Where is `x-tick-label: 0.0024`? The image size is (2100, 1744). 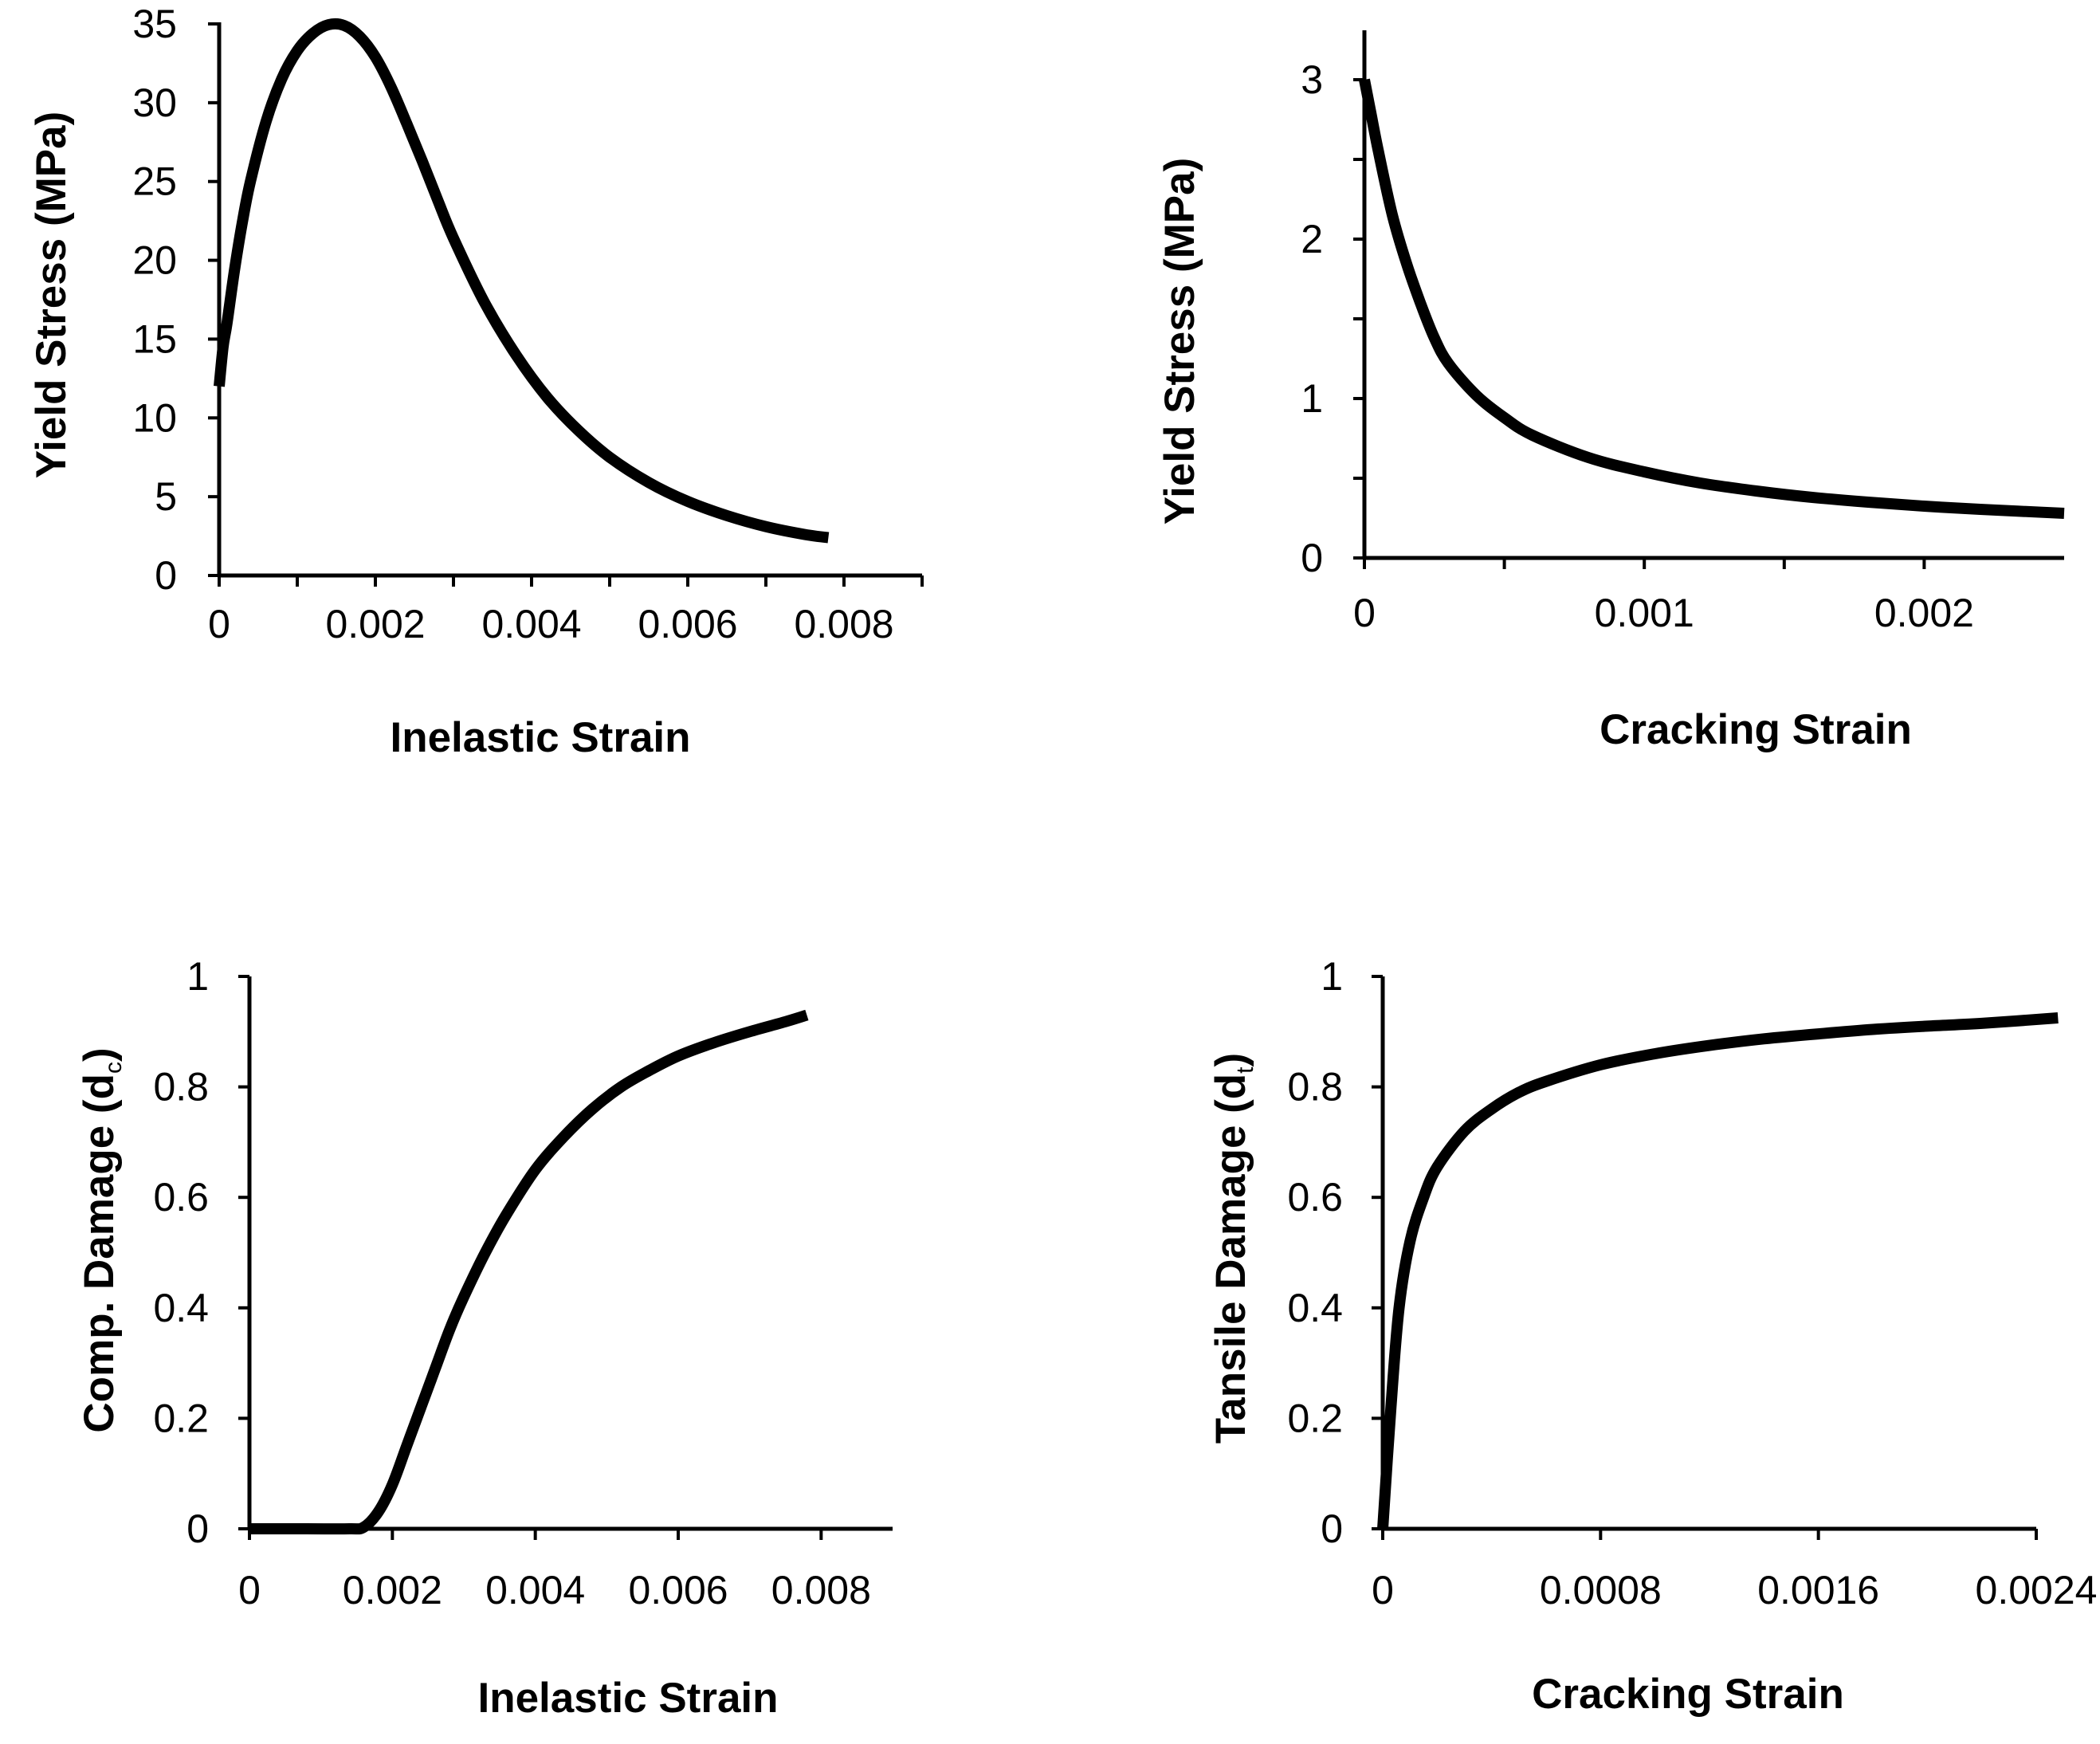
x-tick-label: 0.0024 is located at coordinates (2037, 1590).